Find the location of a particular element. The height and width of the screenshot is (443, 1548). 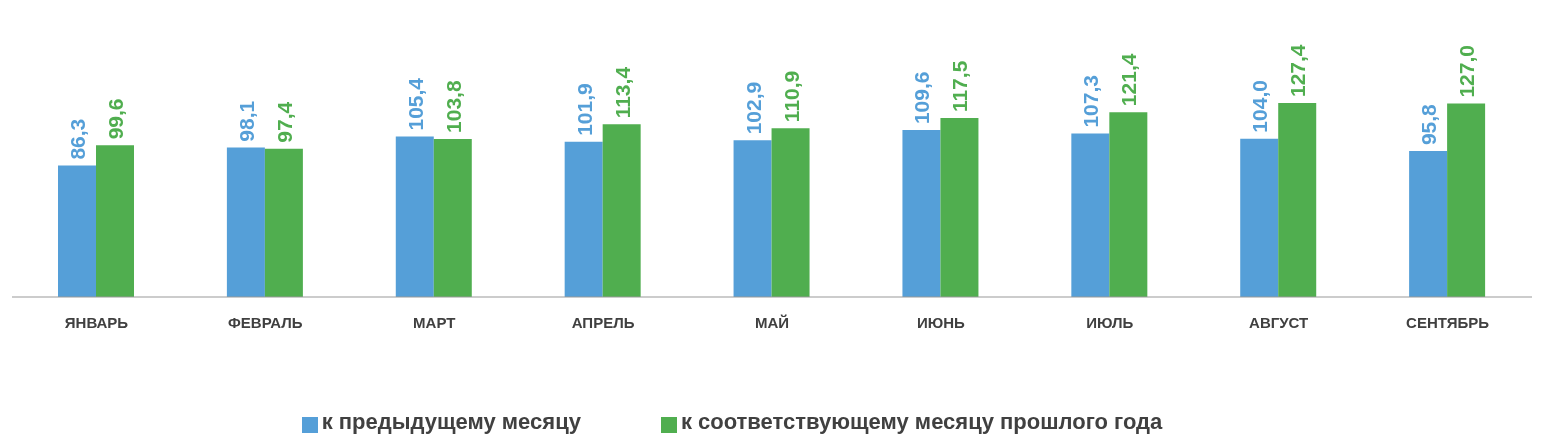

data-label: 105,4 is located at coordinates (415, 104).